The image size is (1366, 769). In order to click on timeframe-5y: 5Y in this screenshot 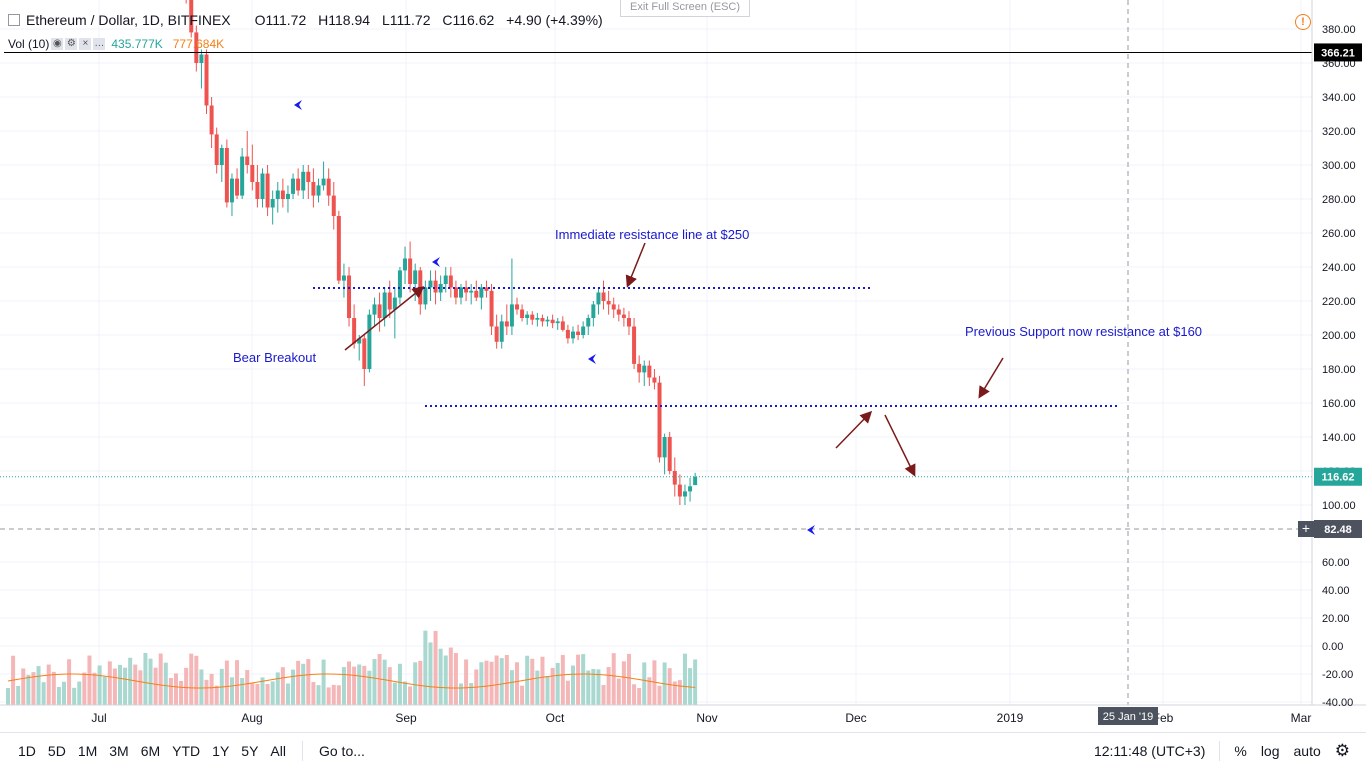, I will do `click(250, 751)`.